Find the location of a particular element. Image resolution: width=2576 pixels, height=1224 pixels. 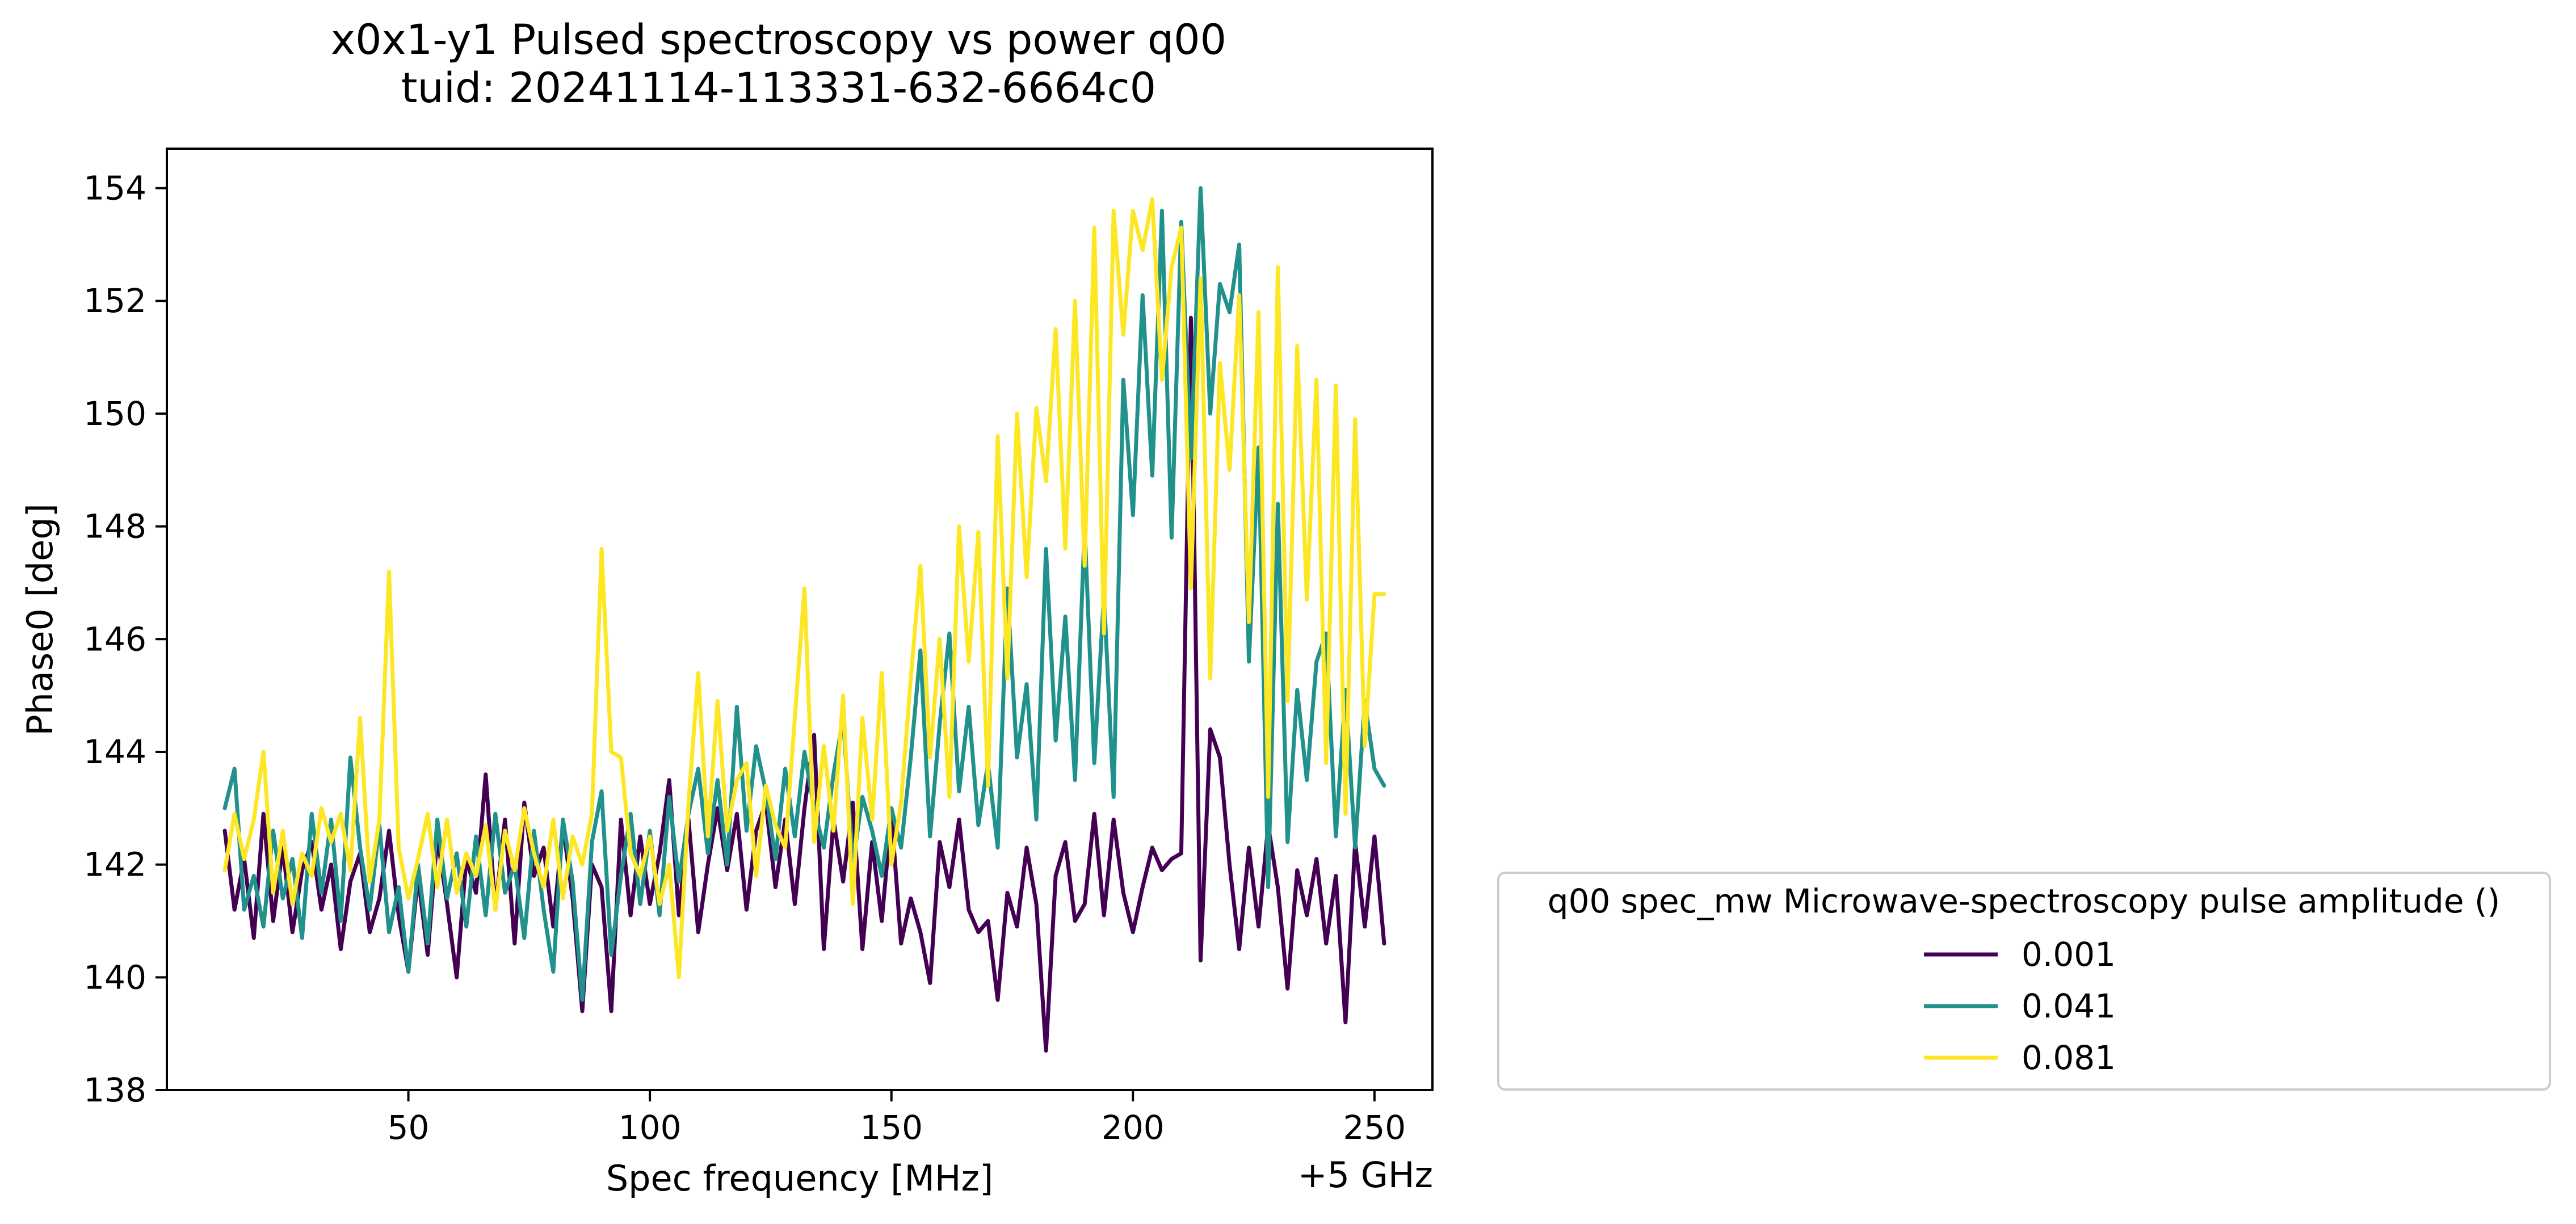

y-tick-label-6: 150 is located at coordinates (114, 413).